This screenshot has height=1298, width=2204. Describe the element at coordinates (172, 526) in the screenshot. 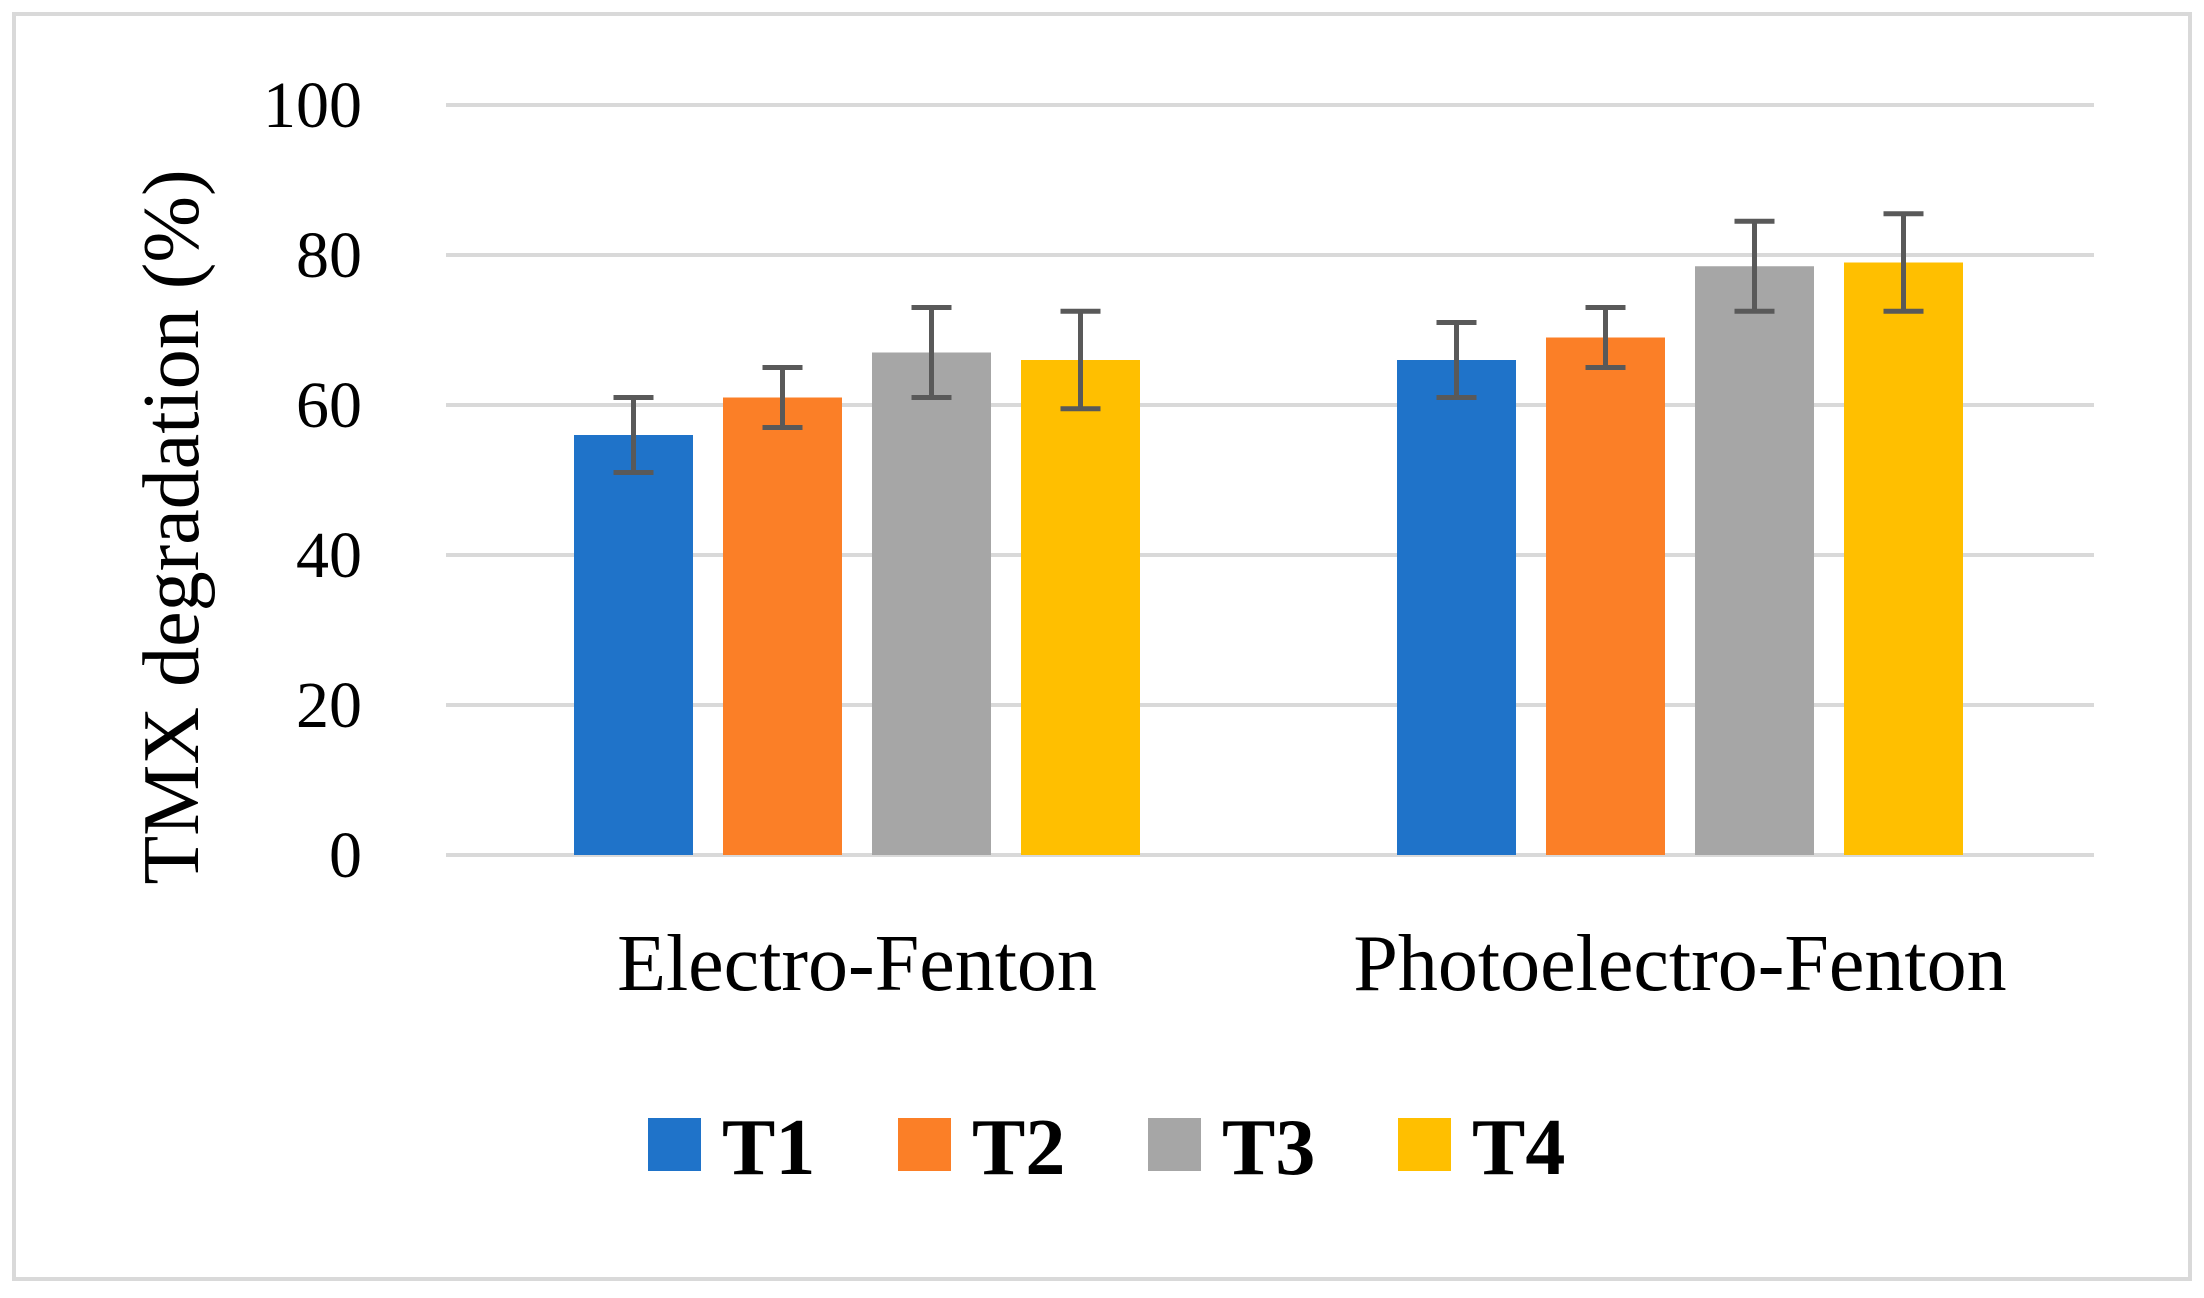

I see `y-axis-title: TMX degradation (%)` at that location.